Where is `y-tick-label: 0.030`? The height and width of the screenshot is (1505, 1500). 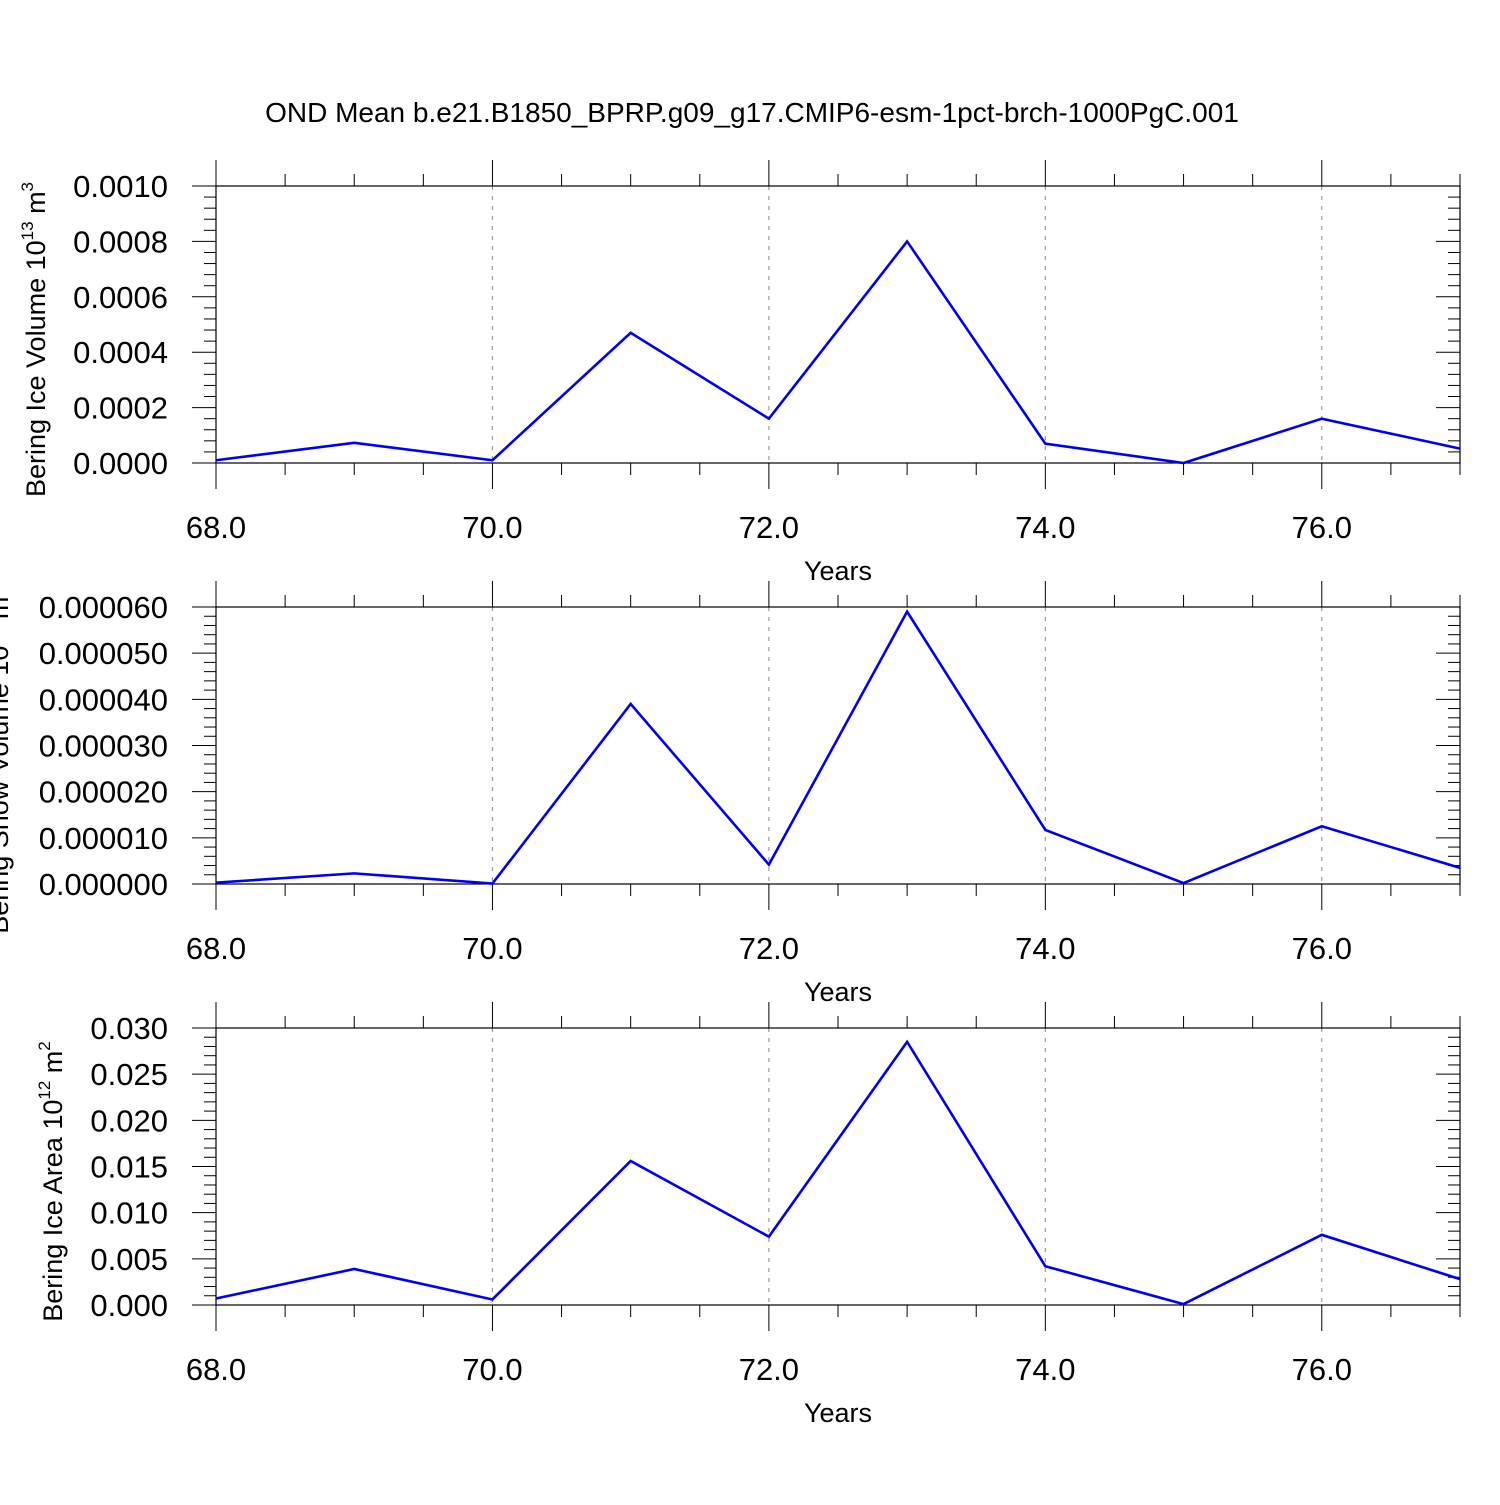
y-tick-label: 0.030 is located at coordinates (129, 1028).